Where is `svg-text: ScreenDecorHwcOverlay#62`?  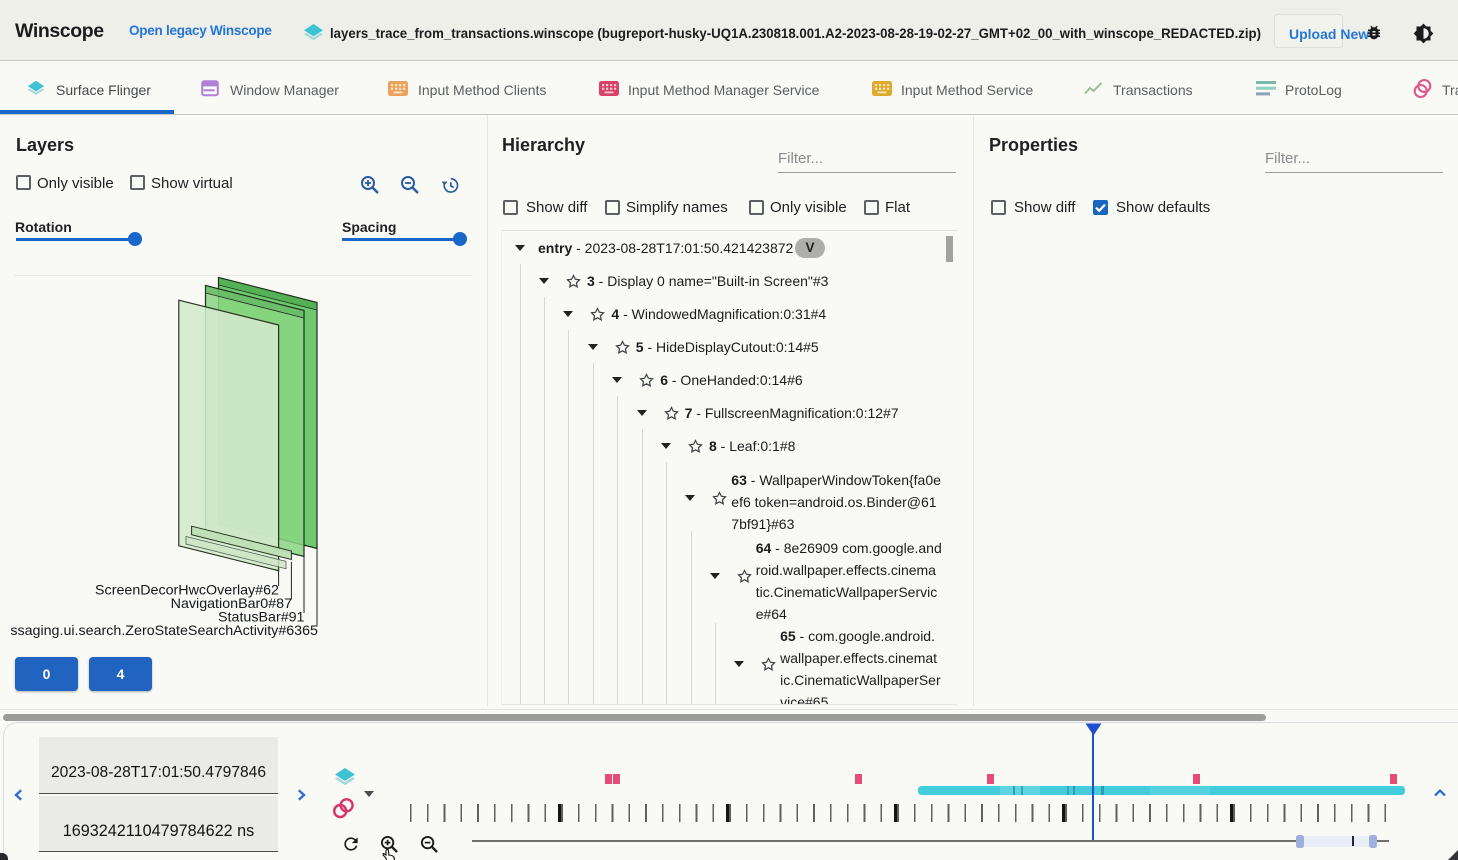
svg-text: ScreenDecorHwcOverlay#62 is located at coordinates (187, 591).